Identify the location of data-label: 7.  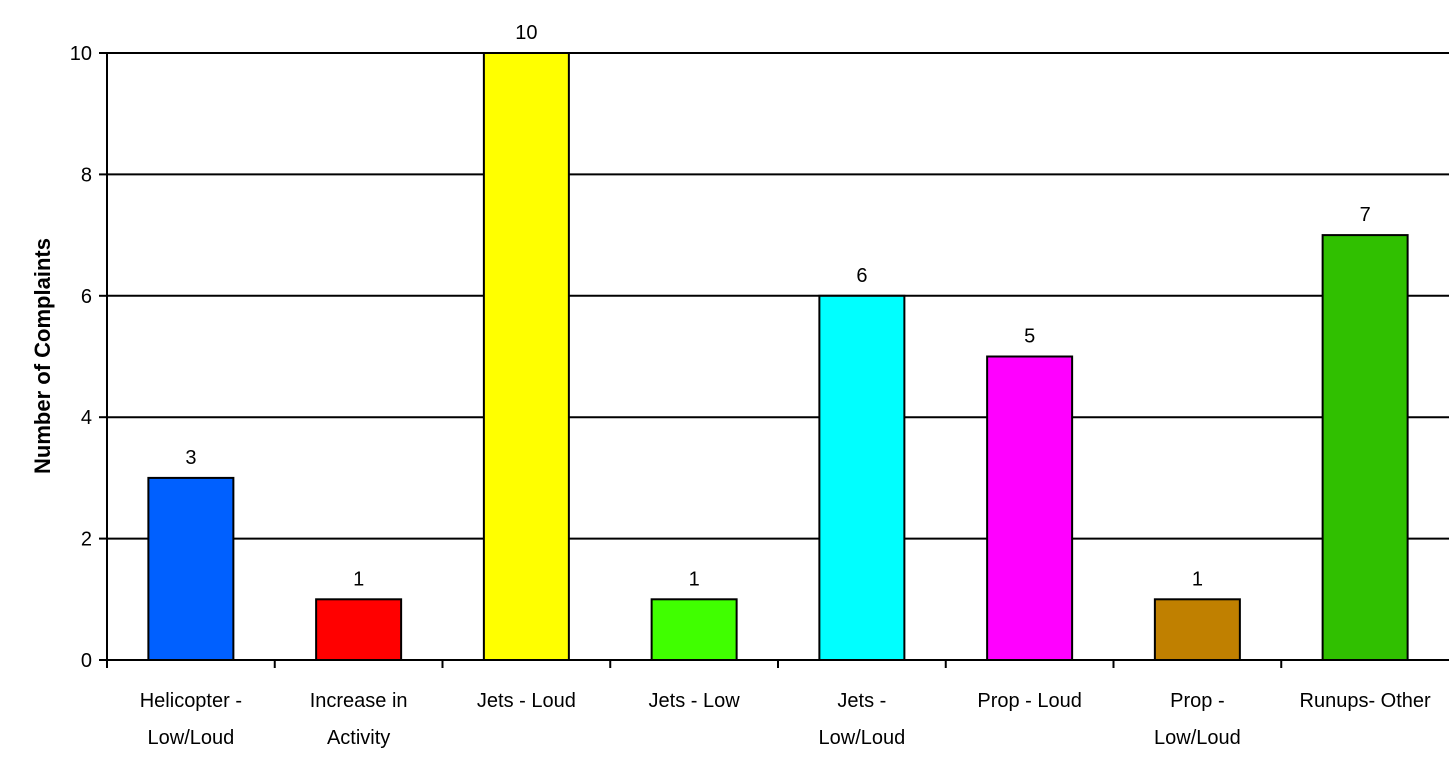
(1365, 215).